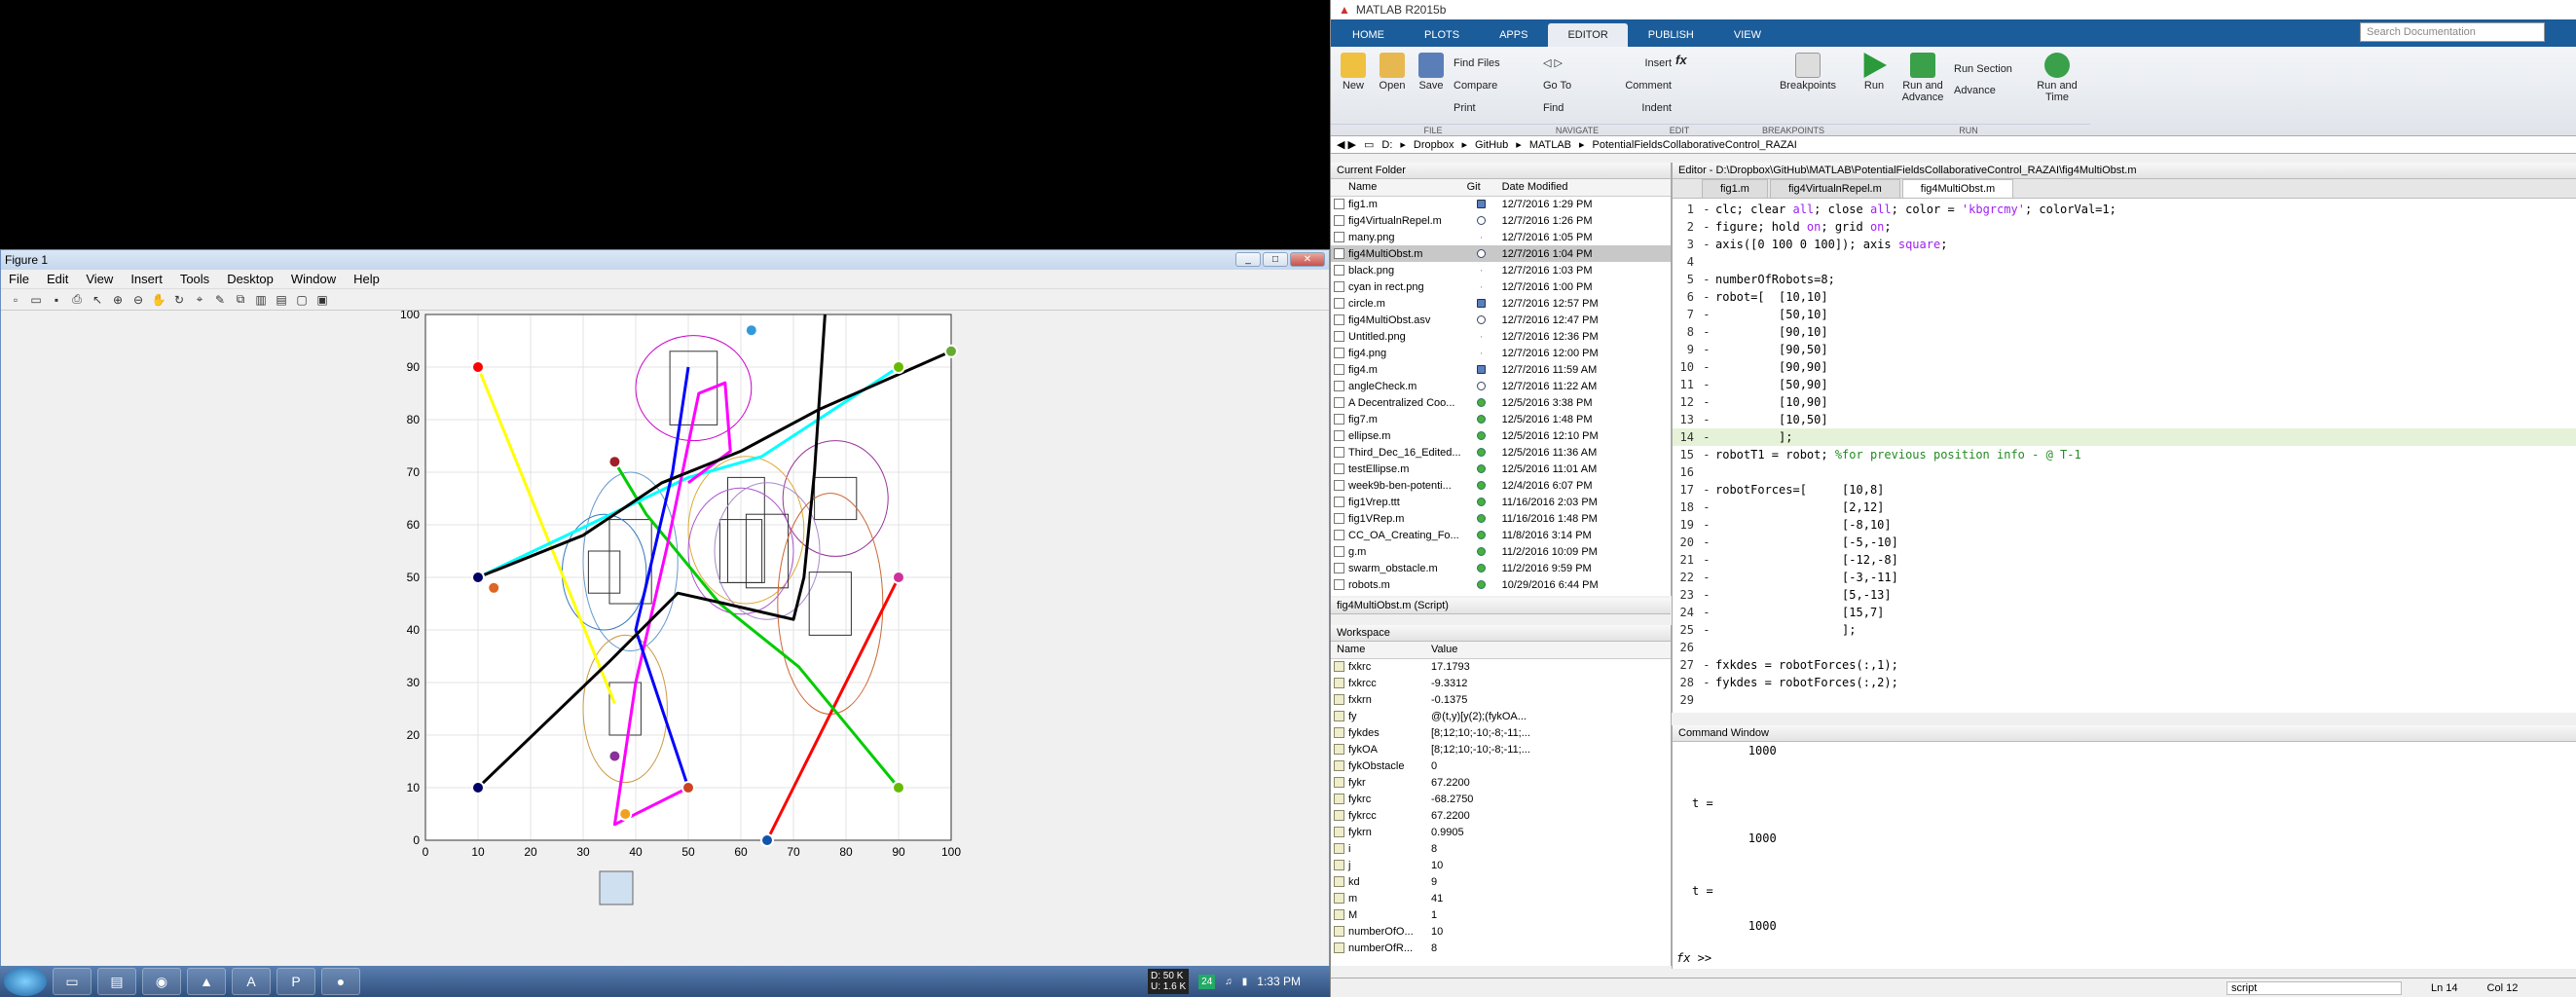  What do you see at coordinates (138, 299) in the screenshot?
I see `zoom-out-icon: ⊖` at bounding box center [138, 299].